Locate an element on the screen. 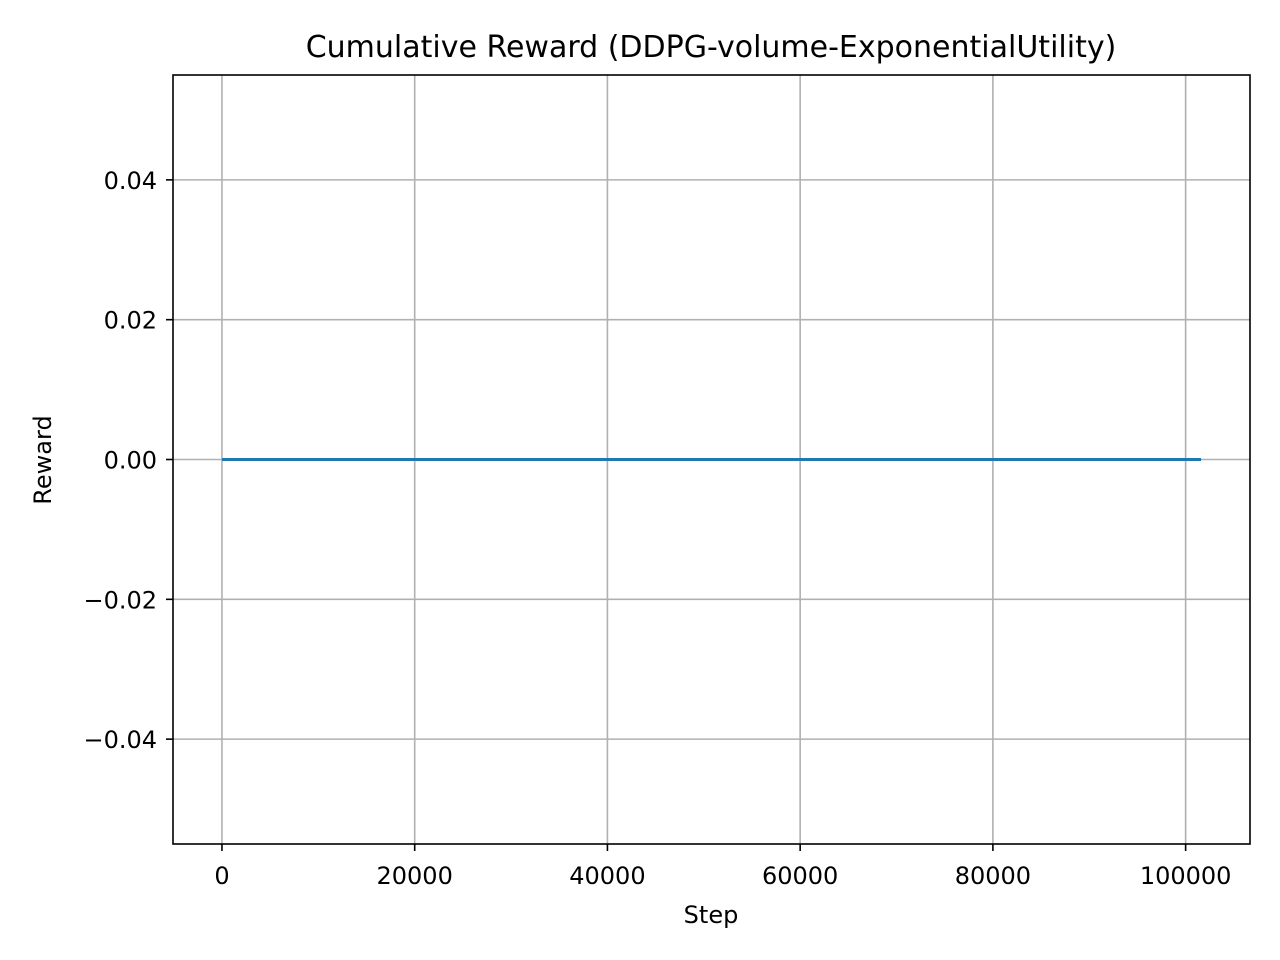 The image size is (1280, 960). y-tick-label: 0.00 is located at coordinates (130, 461).